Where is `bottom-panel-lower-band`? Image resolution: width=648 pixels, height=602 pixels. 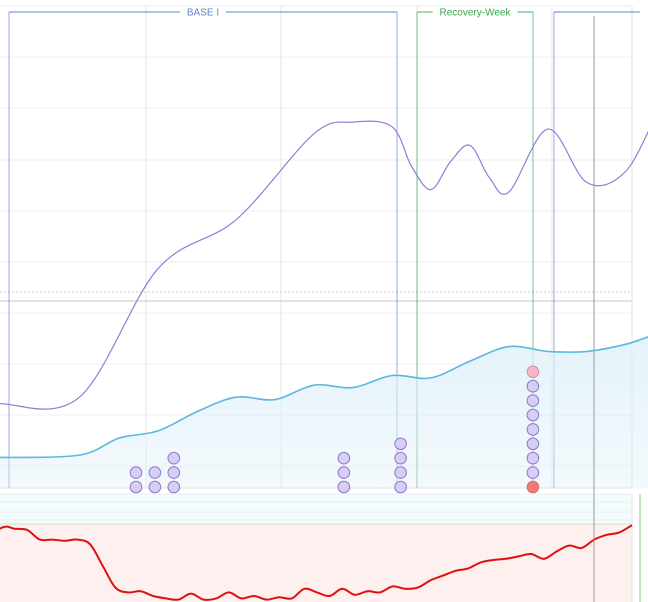 bottom-panel-lower-band is located at coordinates (316, 563).